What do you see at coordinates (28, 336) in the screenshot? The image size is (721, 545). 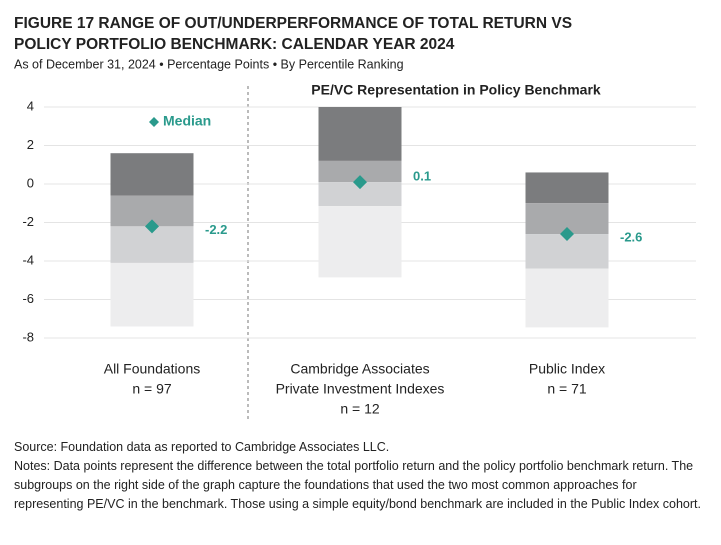 I see `y-tick-label: -8` at bounding box center [28, 336].